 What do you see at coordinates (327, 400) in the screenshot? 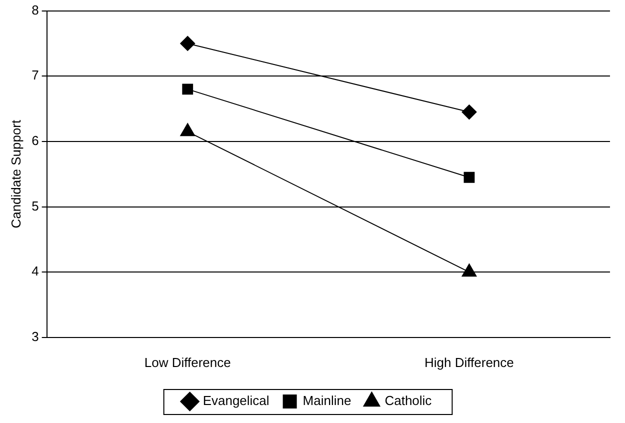
I see `legend-label: Mainline` at bounding box center [327, 400].